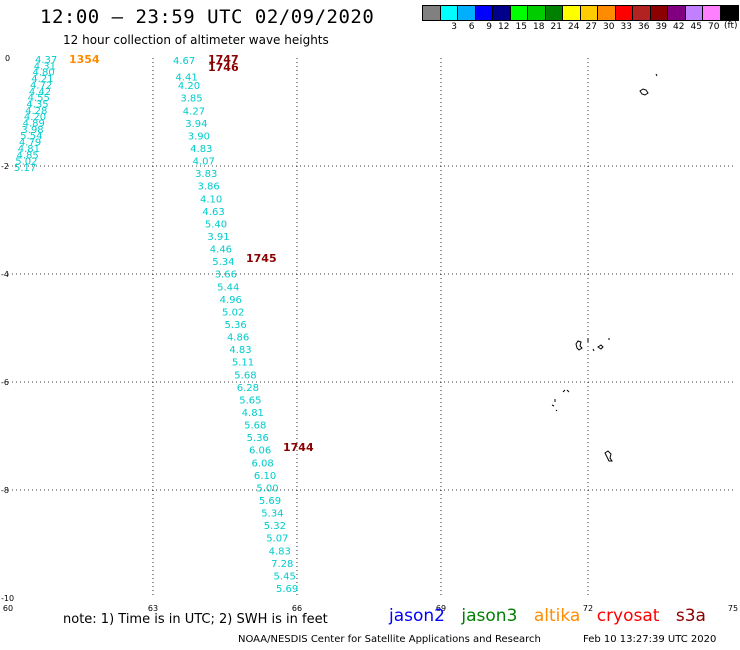 The height and width of the screenshot is (650, 740). What do you see at coordinates (209, 187) in the screenshot?
I see `swh-value: 3.86` at bounding box center [209, 187].